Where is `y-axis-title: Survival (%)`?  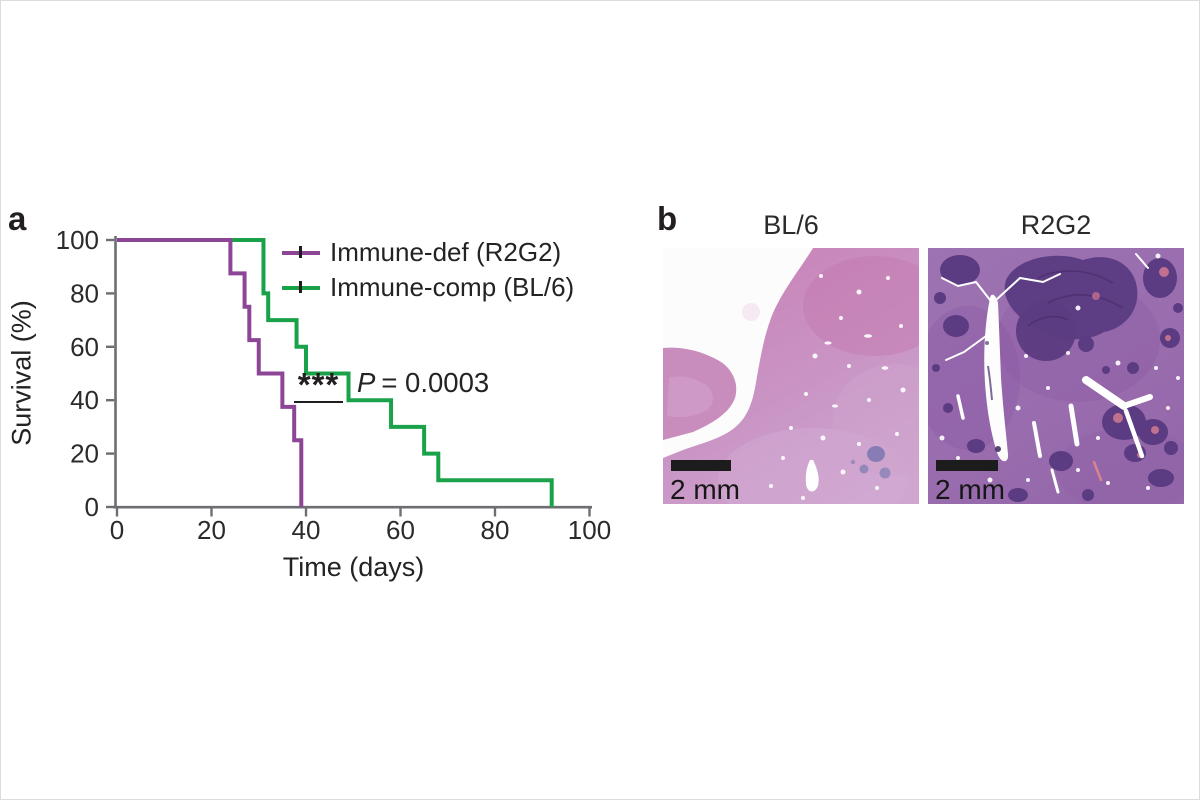 y-axis-title: Survival (%) is located at coordinates (21, 373).